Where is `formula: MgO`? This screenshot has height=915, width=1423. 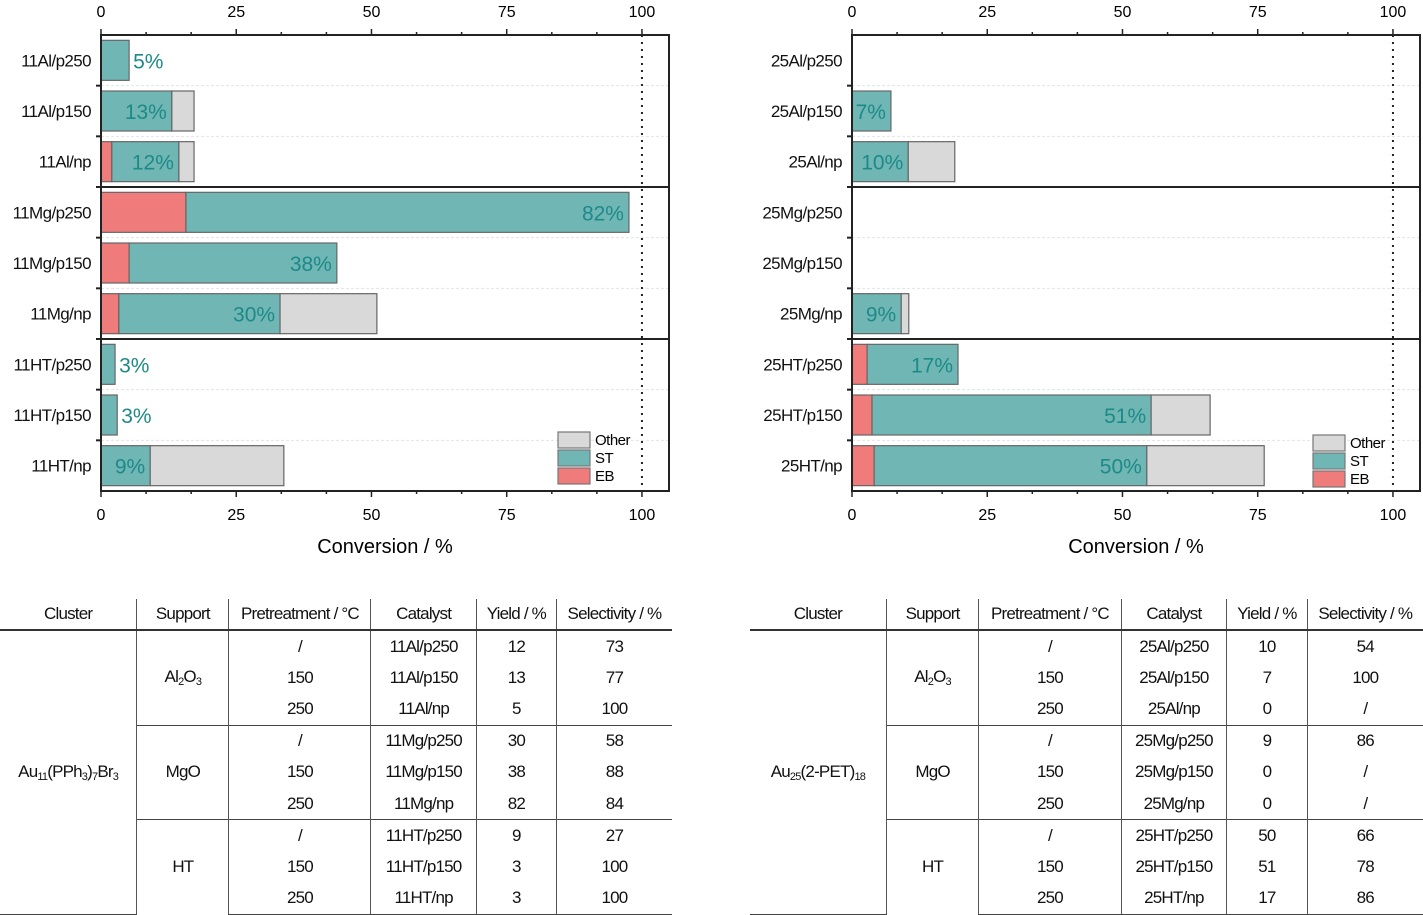
formula: MgO is located at coordinates (183, 771).